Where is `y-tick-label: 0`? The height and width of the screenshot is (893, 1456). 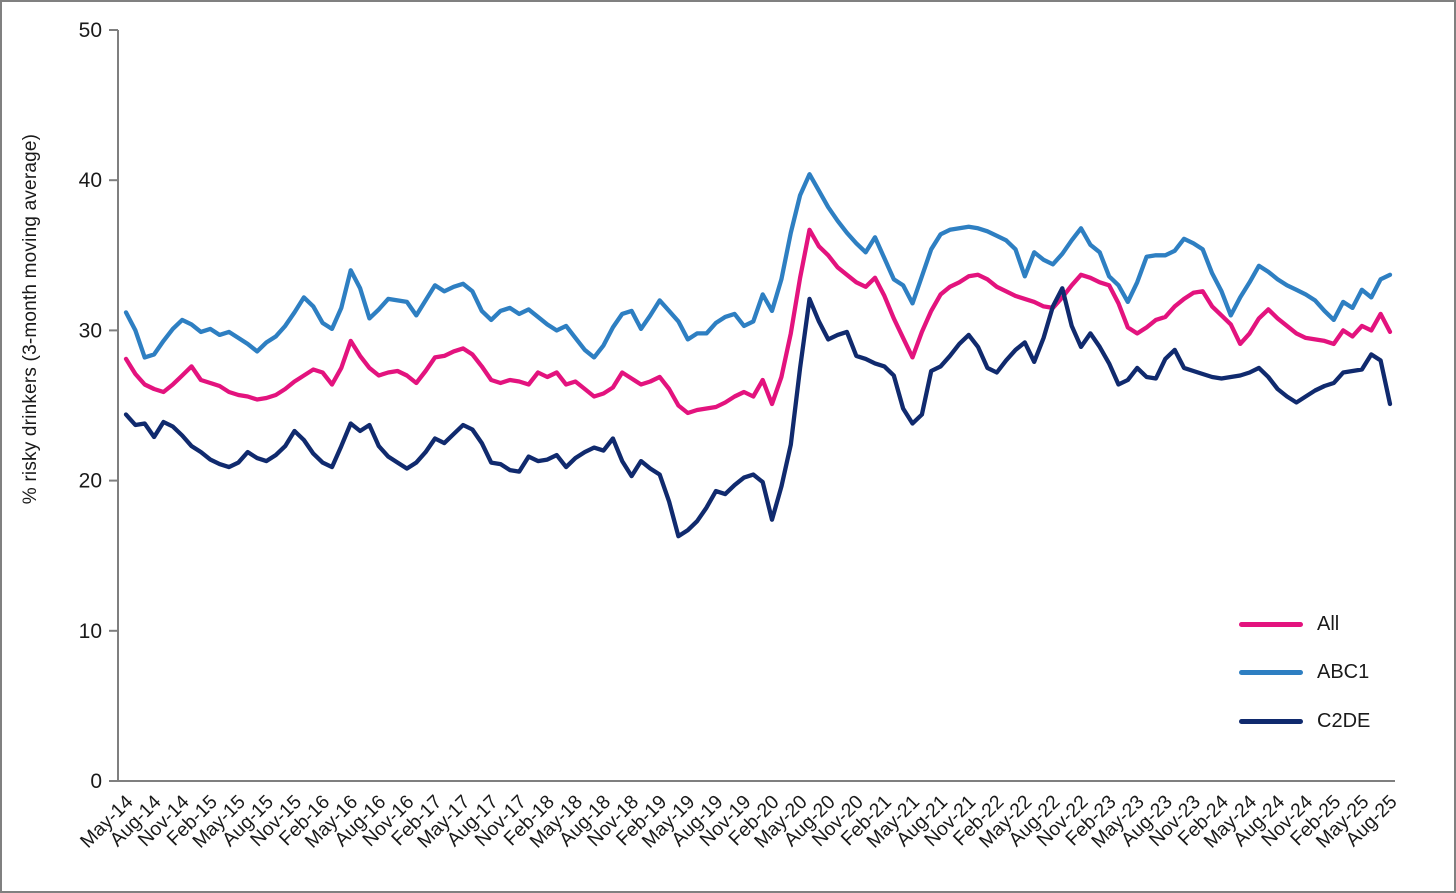 y-tick-label: 0 is located at coordinates (96, 781).